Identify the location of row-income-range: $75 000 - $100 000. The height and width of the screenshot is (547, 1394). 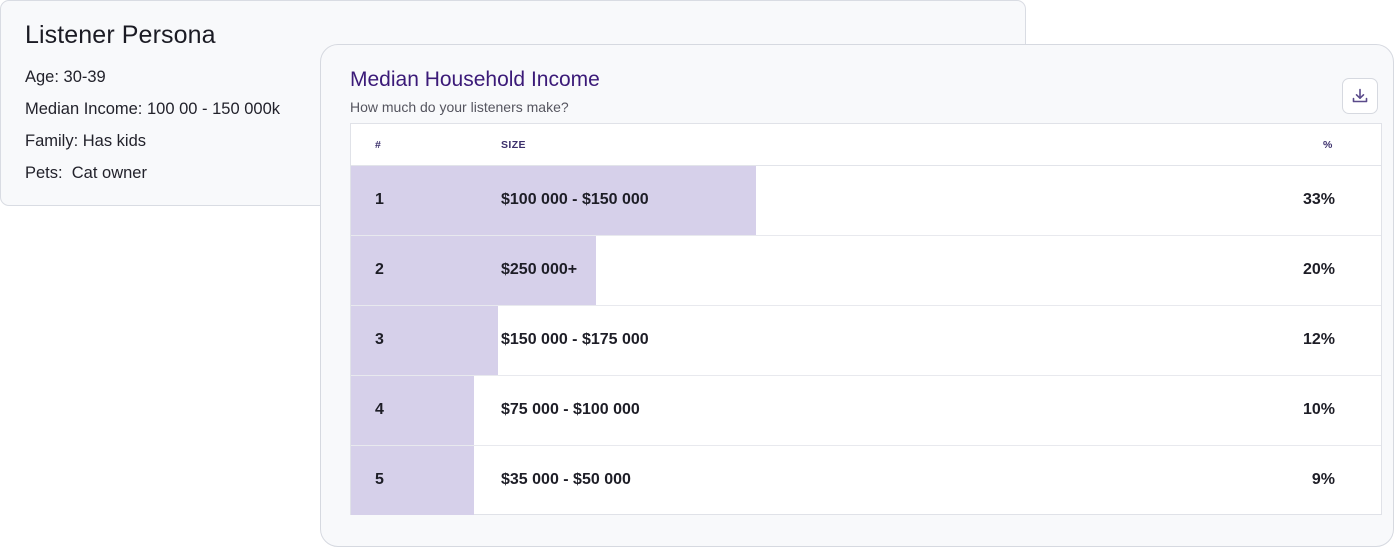
(570, 409).